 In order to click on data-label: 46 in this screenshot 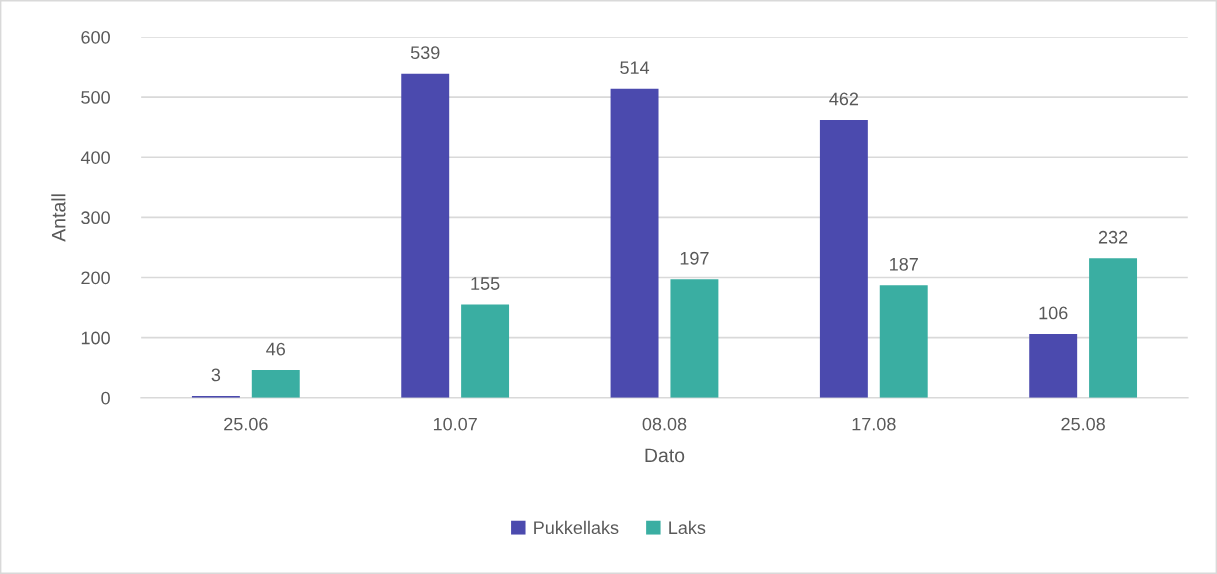, I will do `click(276, 349)`.